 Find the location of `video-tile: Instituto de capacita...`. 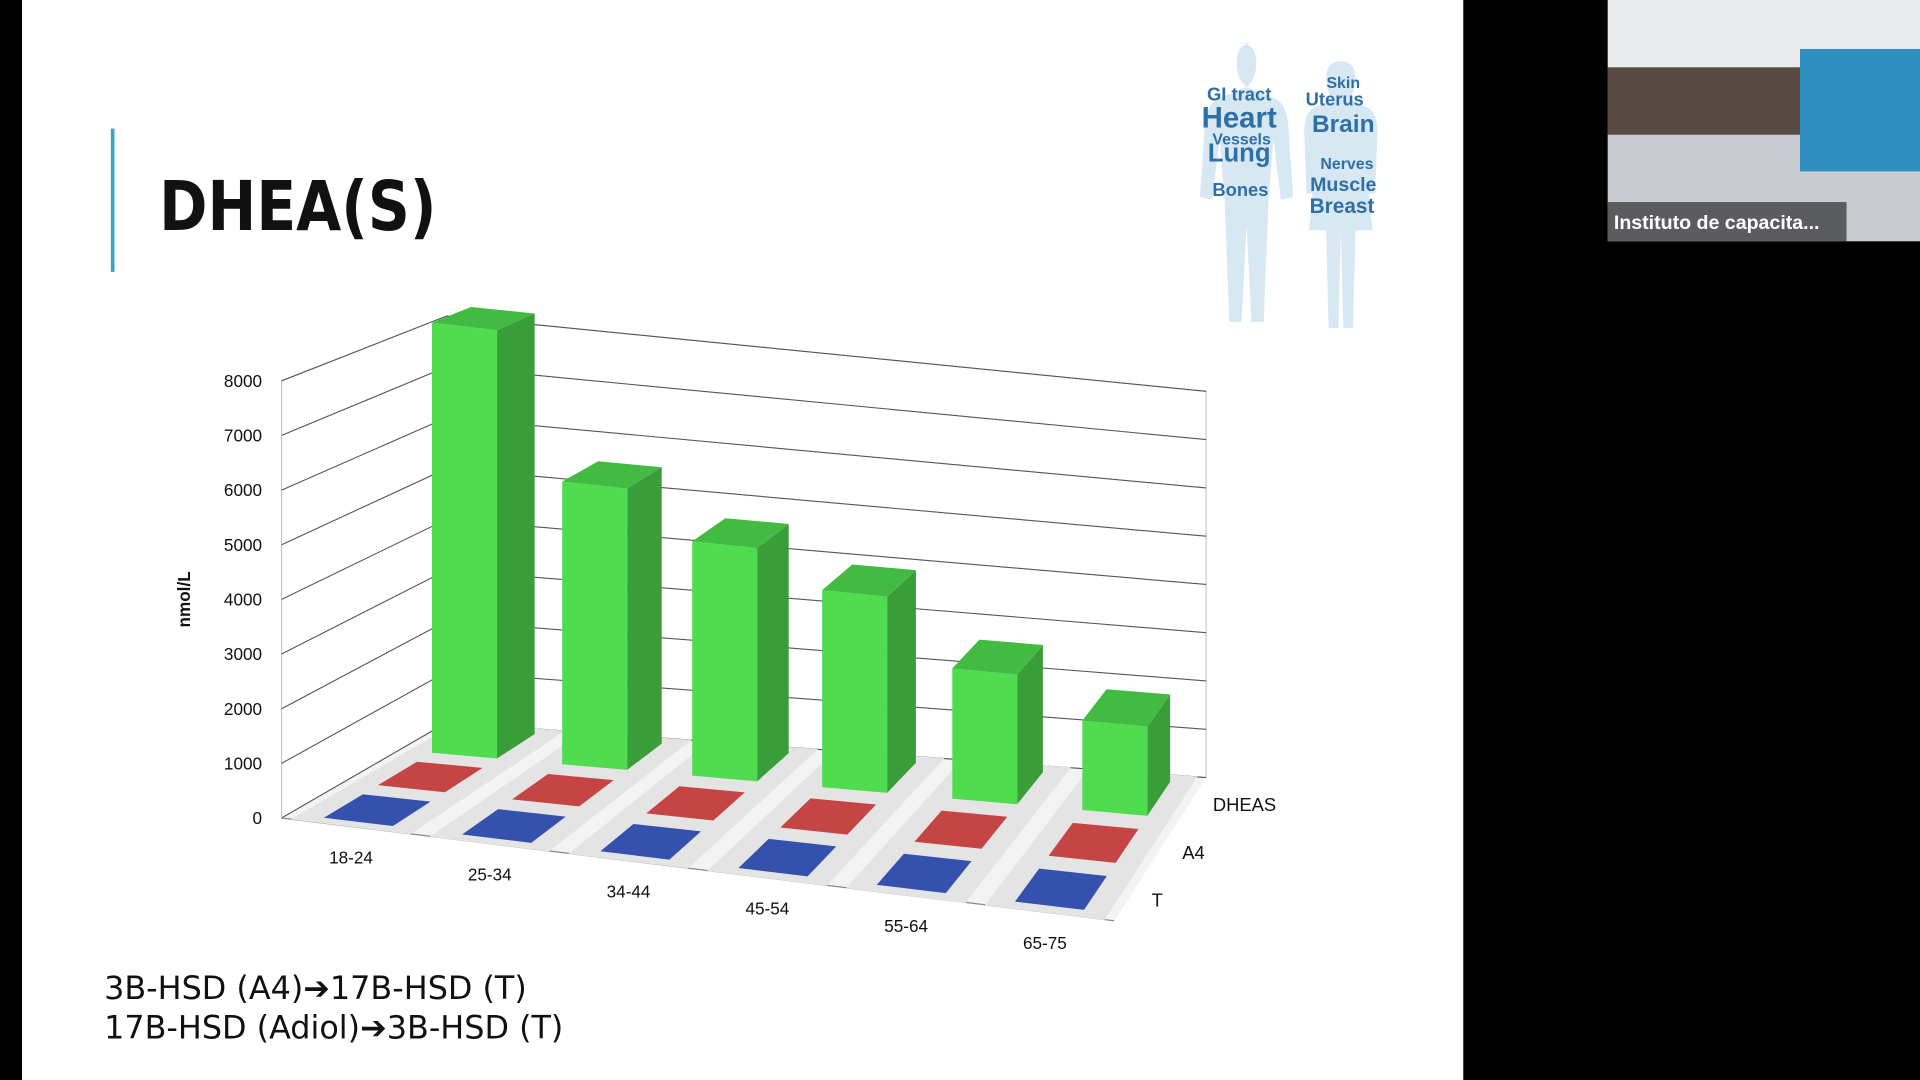

video-tile: Instituto de capacita... is located at coordinates (1763, 121).